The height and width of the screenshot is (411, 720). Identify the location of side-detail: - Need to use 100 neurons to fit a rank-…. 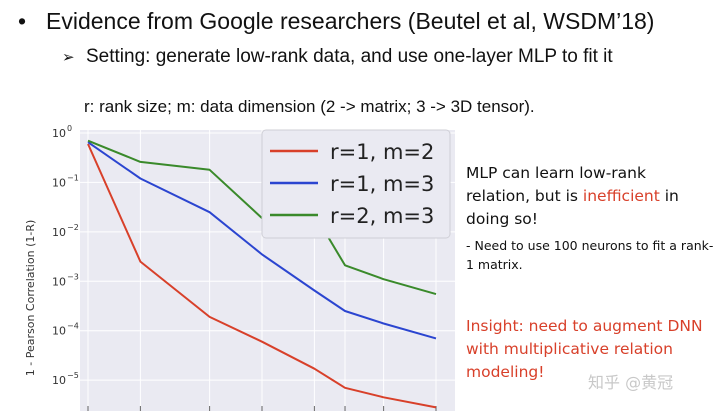
(590, 255).